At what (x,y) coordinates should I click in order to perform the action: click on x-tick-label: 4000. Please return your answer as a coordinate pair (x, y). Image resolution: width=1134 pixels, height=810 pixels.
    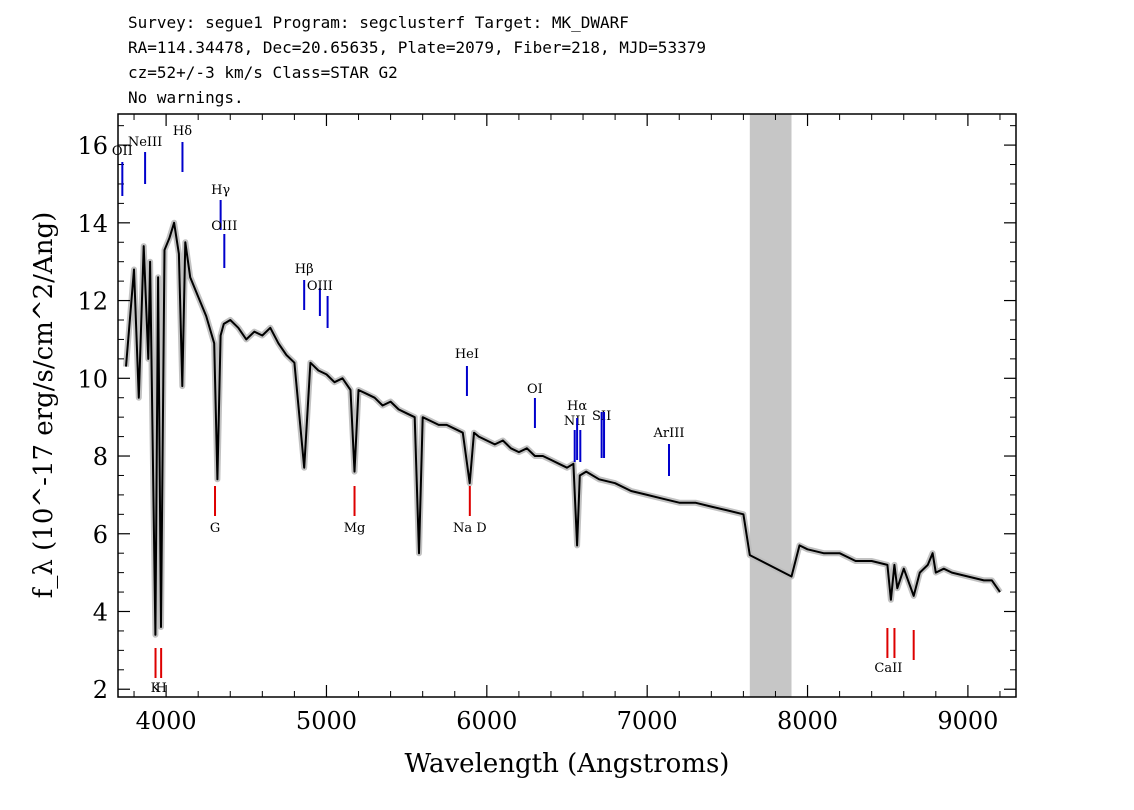
    Looking at the image, I should click on (166, 721).